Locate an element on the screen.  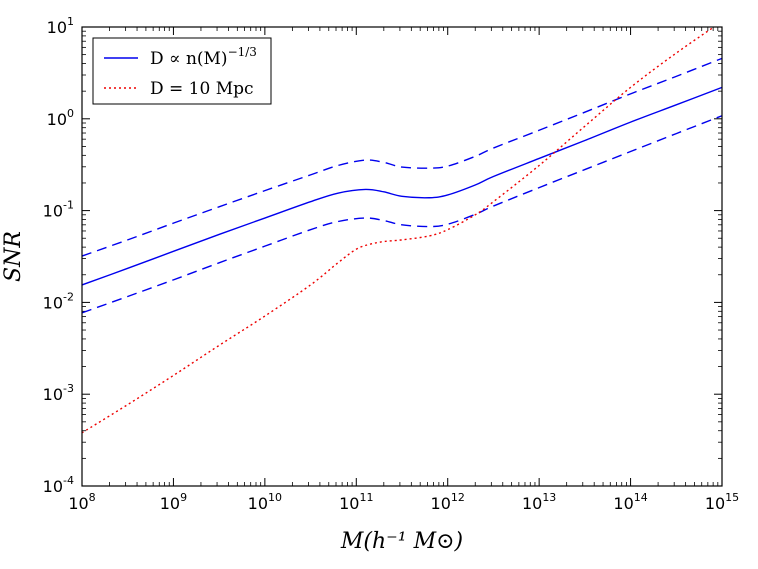
x-tick-label: 10⁹ is located at coordinates (173, 502).